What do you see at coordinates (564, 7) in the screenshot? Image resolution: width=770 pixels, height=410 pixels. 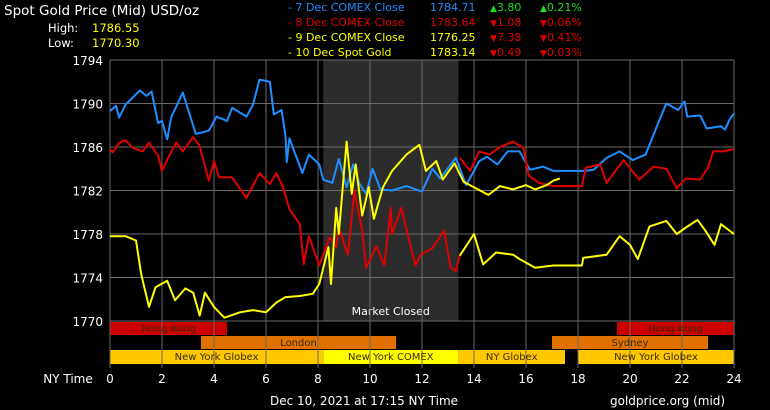 I see `legend-value: 0.21%` at bounding box center [564, 7].